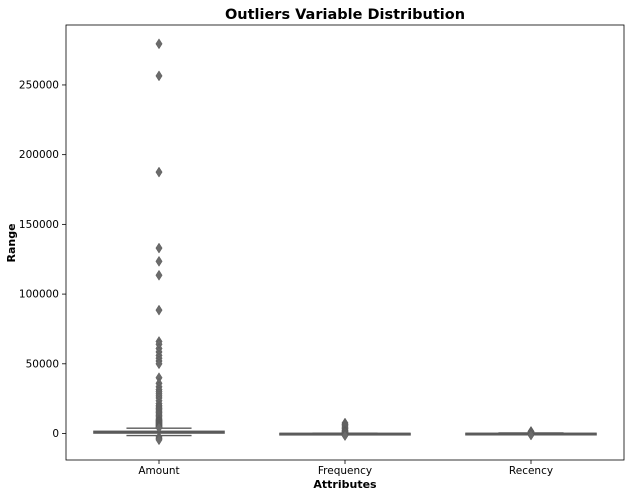  What do you see at coordinates (39, 225) in the screenshot?
I see `y-tick-label: 150000` at bounding box center [39, 225].